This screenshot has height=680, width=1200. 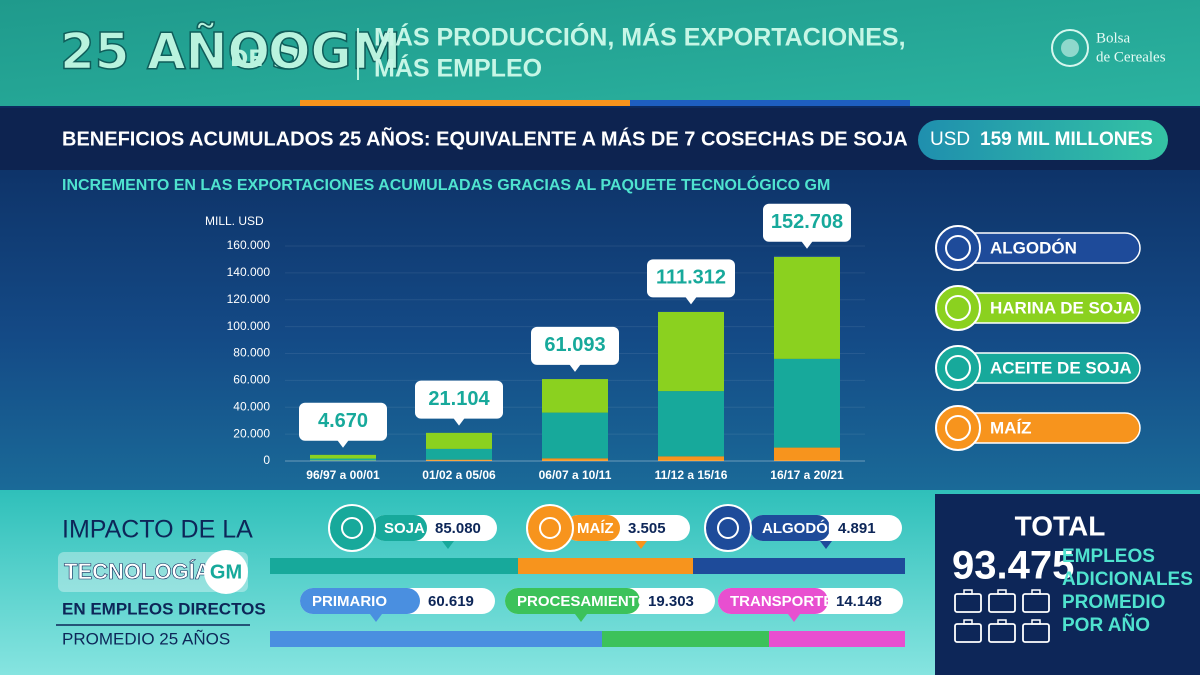 What do you see at coordinates (226, 572) in the screenshot?
I see `gm-badge-text: GM` at bounding box center [226, 572].